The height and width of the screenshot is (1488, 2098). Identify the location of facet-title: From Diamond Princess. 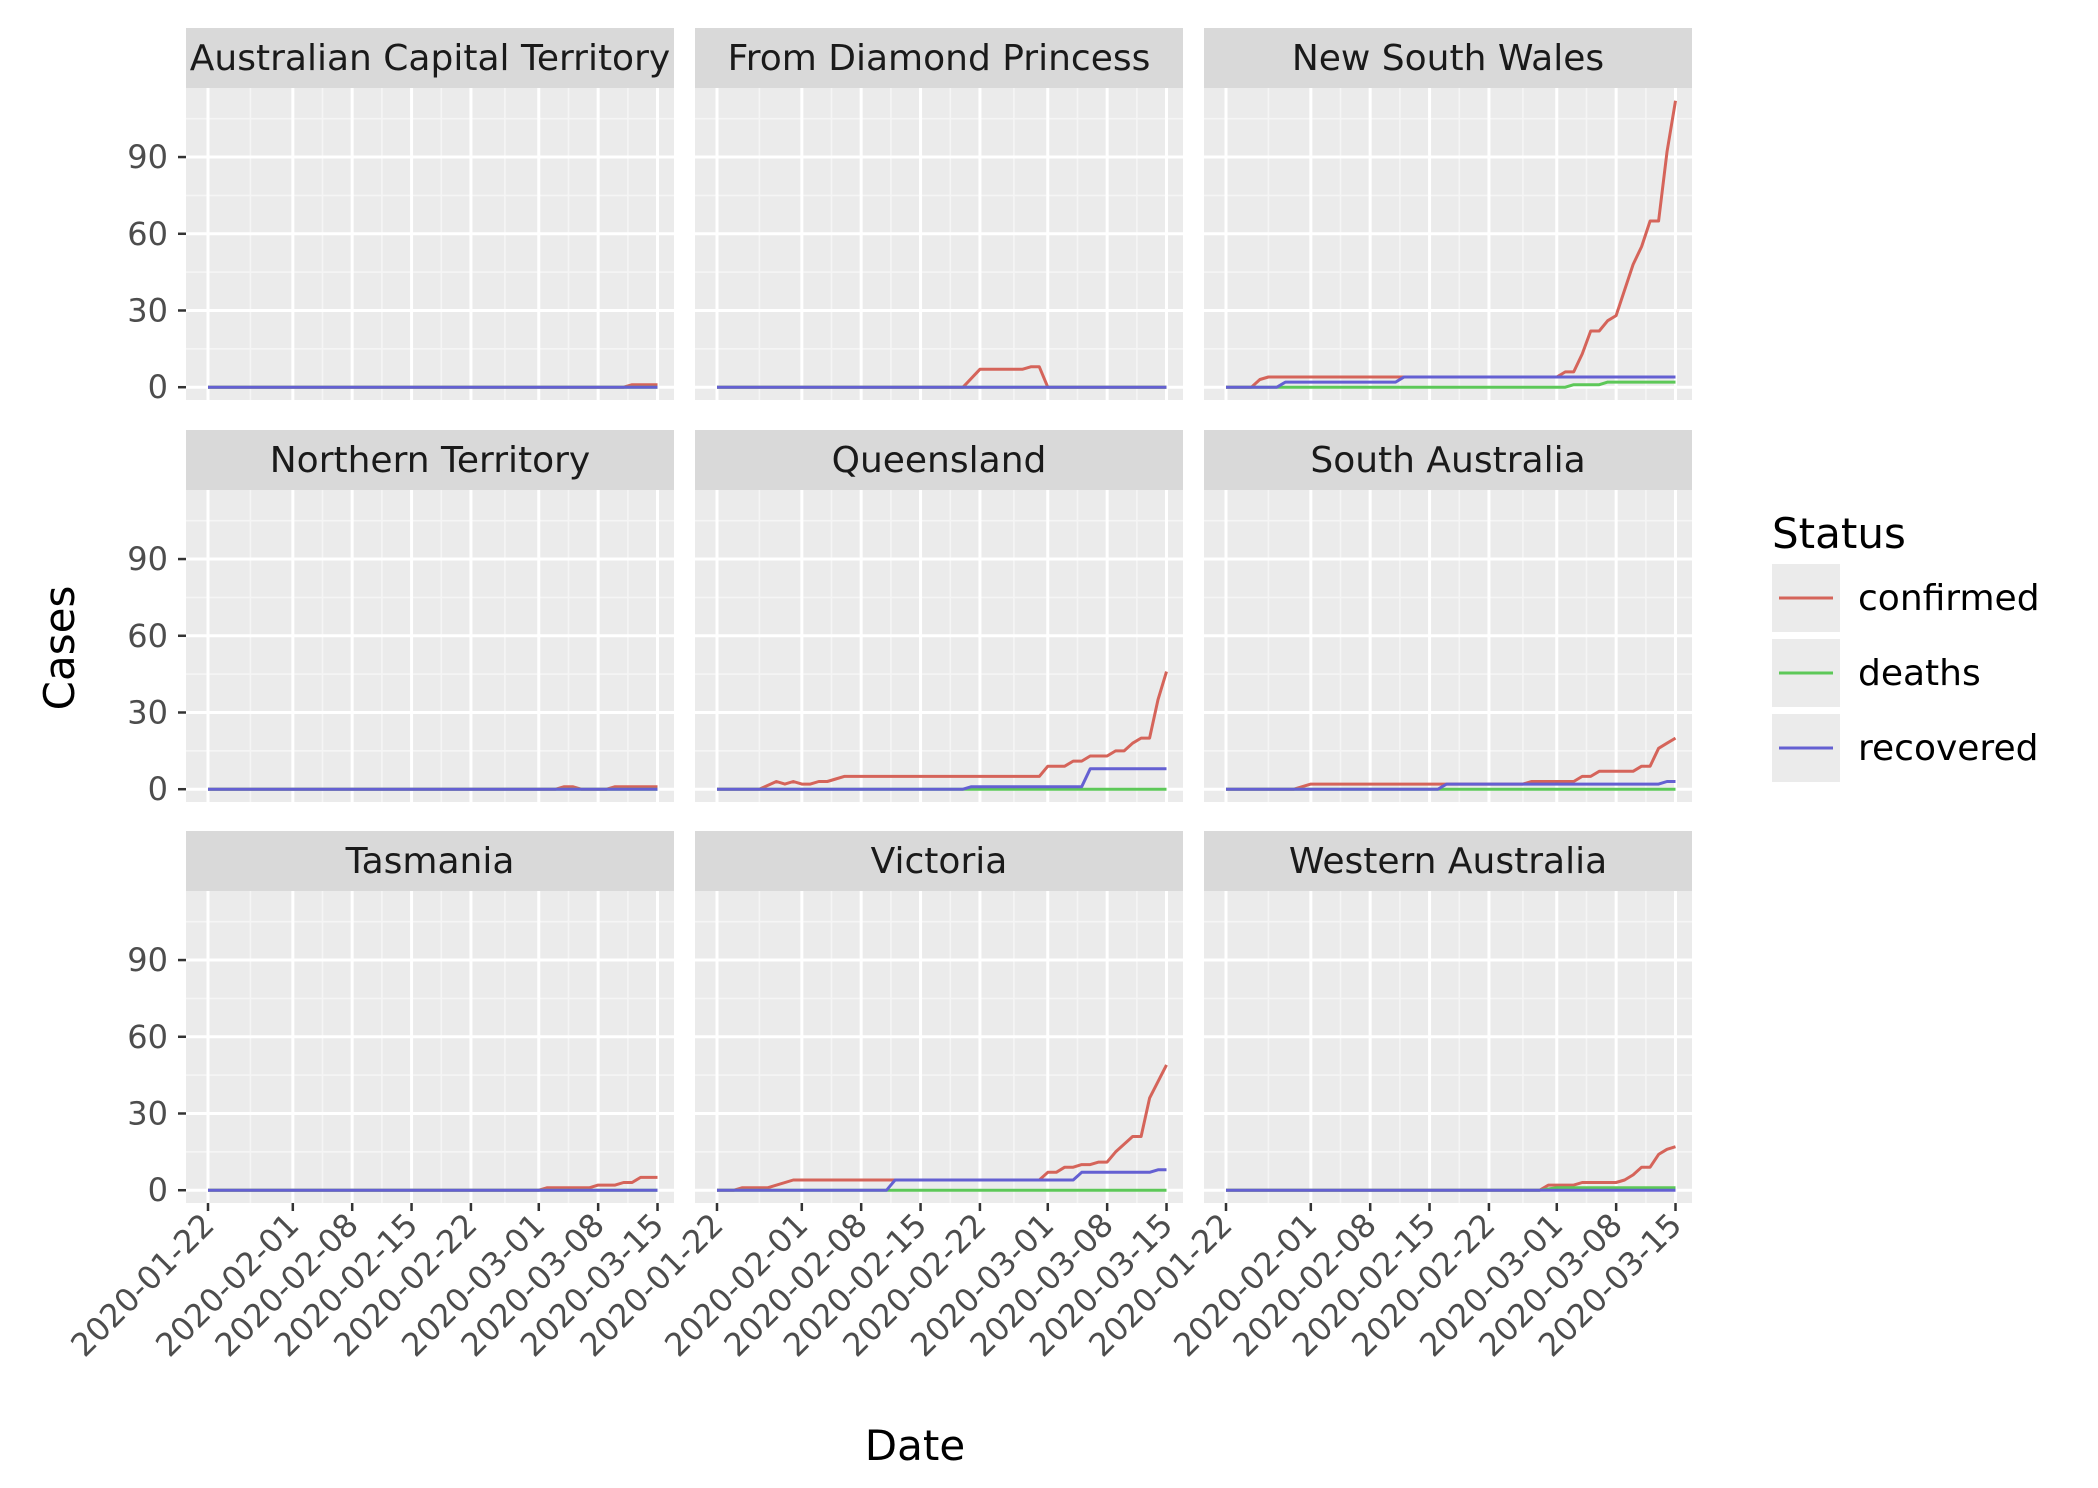
(939, 58).